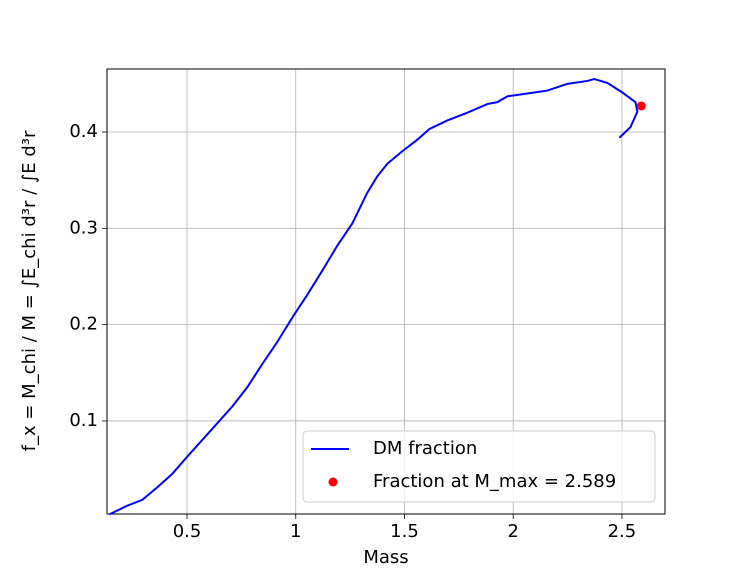  I want to click on data-point, so click(641, 106).